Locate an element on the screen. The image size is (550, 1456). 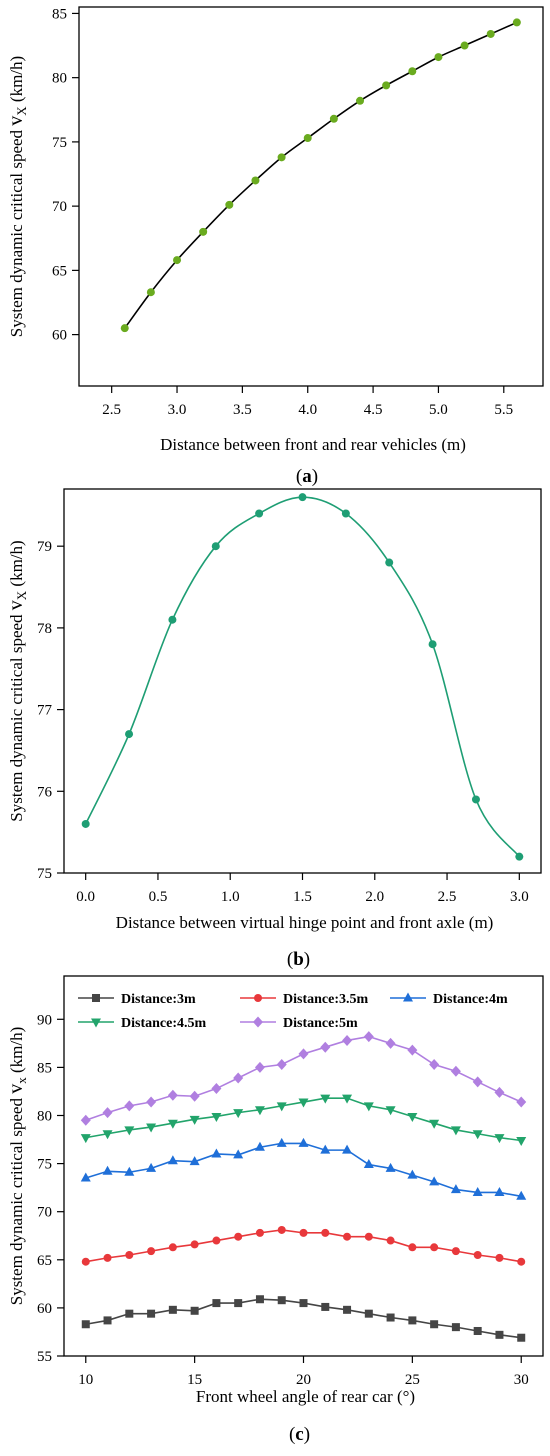
series-distance-5m is located at coordinates (303, 1078).